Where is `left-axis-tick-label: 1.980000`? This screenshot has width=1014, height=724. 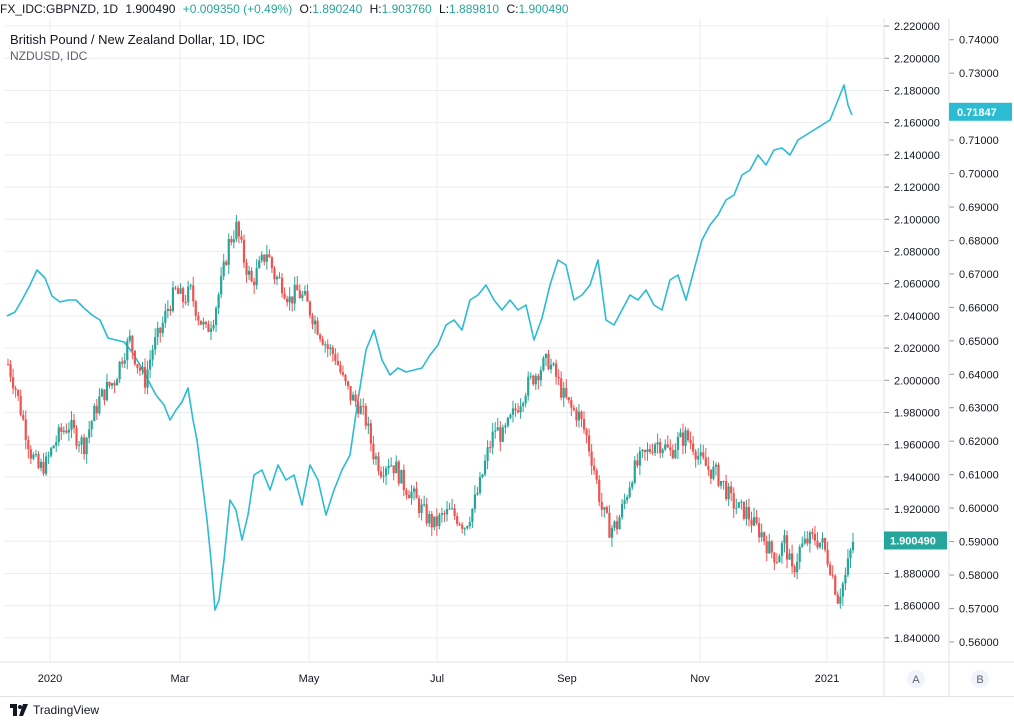 left-axis-tick-label: 1.980000 is located at coordinates (917, 413).